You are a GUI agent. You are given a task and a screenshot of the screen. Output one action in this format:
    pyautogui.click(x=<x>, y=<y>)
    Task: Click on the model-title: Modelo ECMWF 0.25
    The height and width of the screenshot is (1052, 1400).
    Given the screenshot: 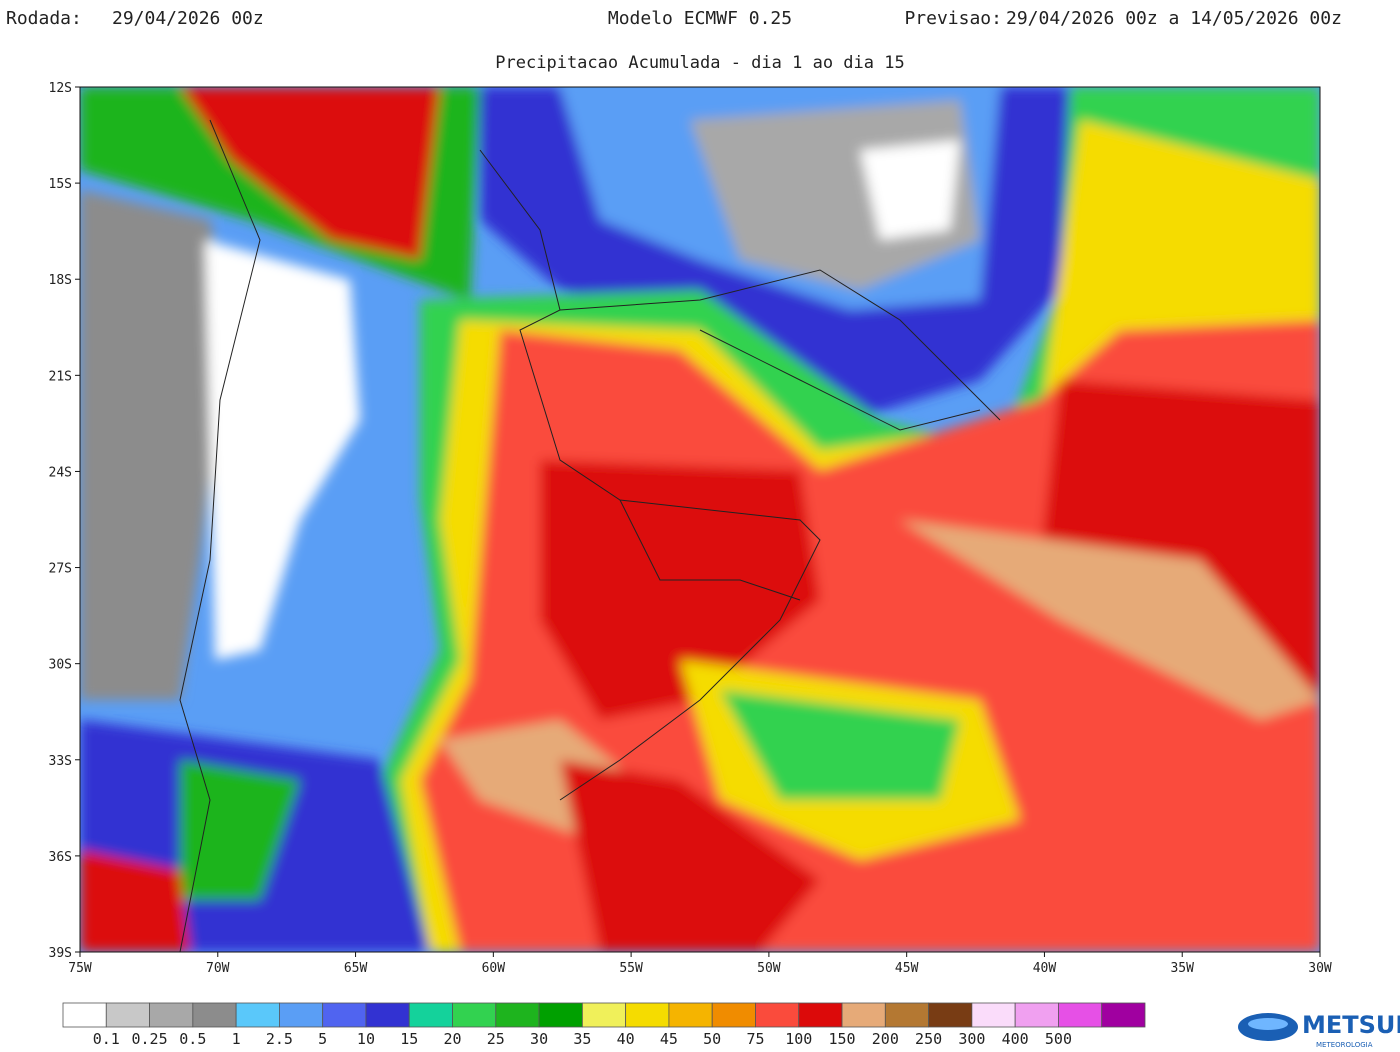 What is the action you would take?
    pyautogui.click(x=700, y=18)
    